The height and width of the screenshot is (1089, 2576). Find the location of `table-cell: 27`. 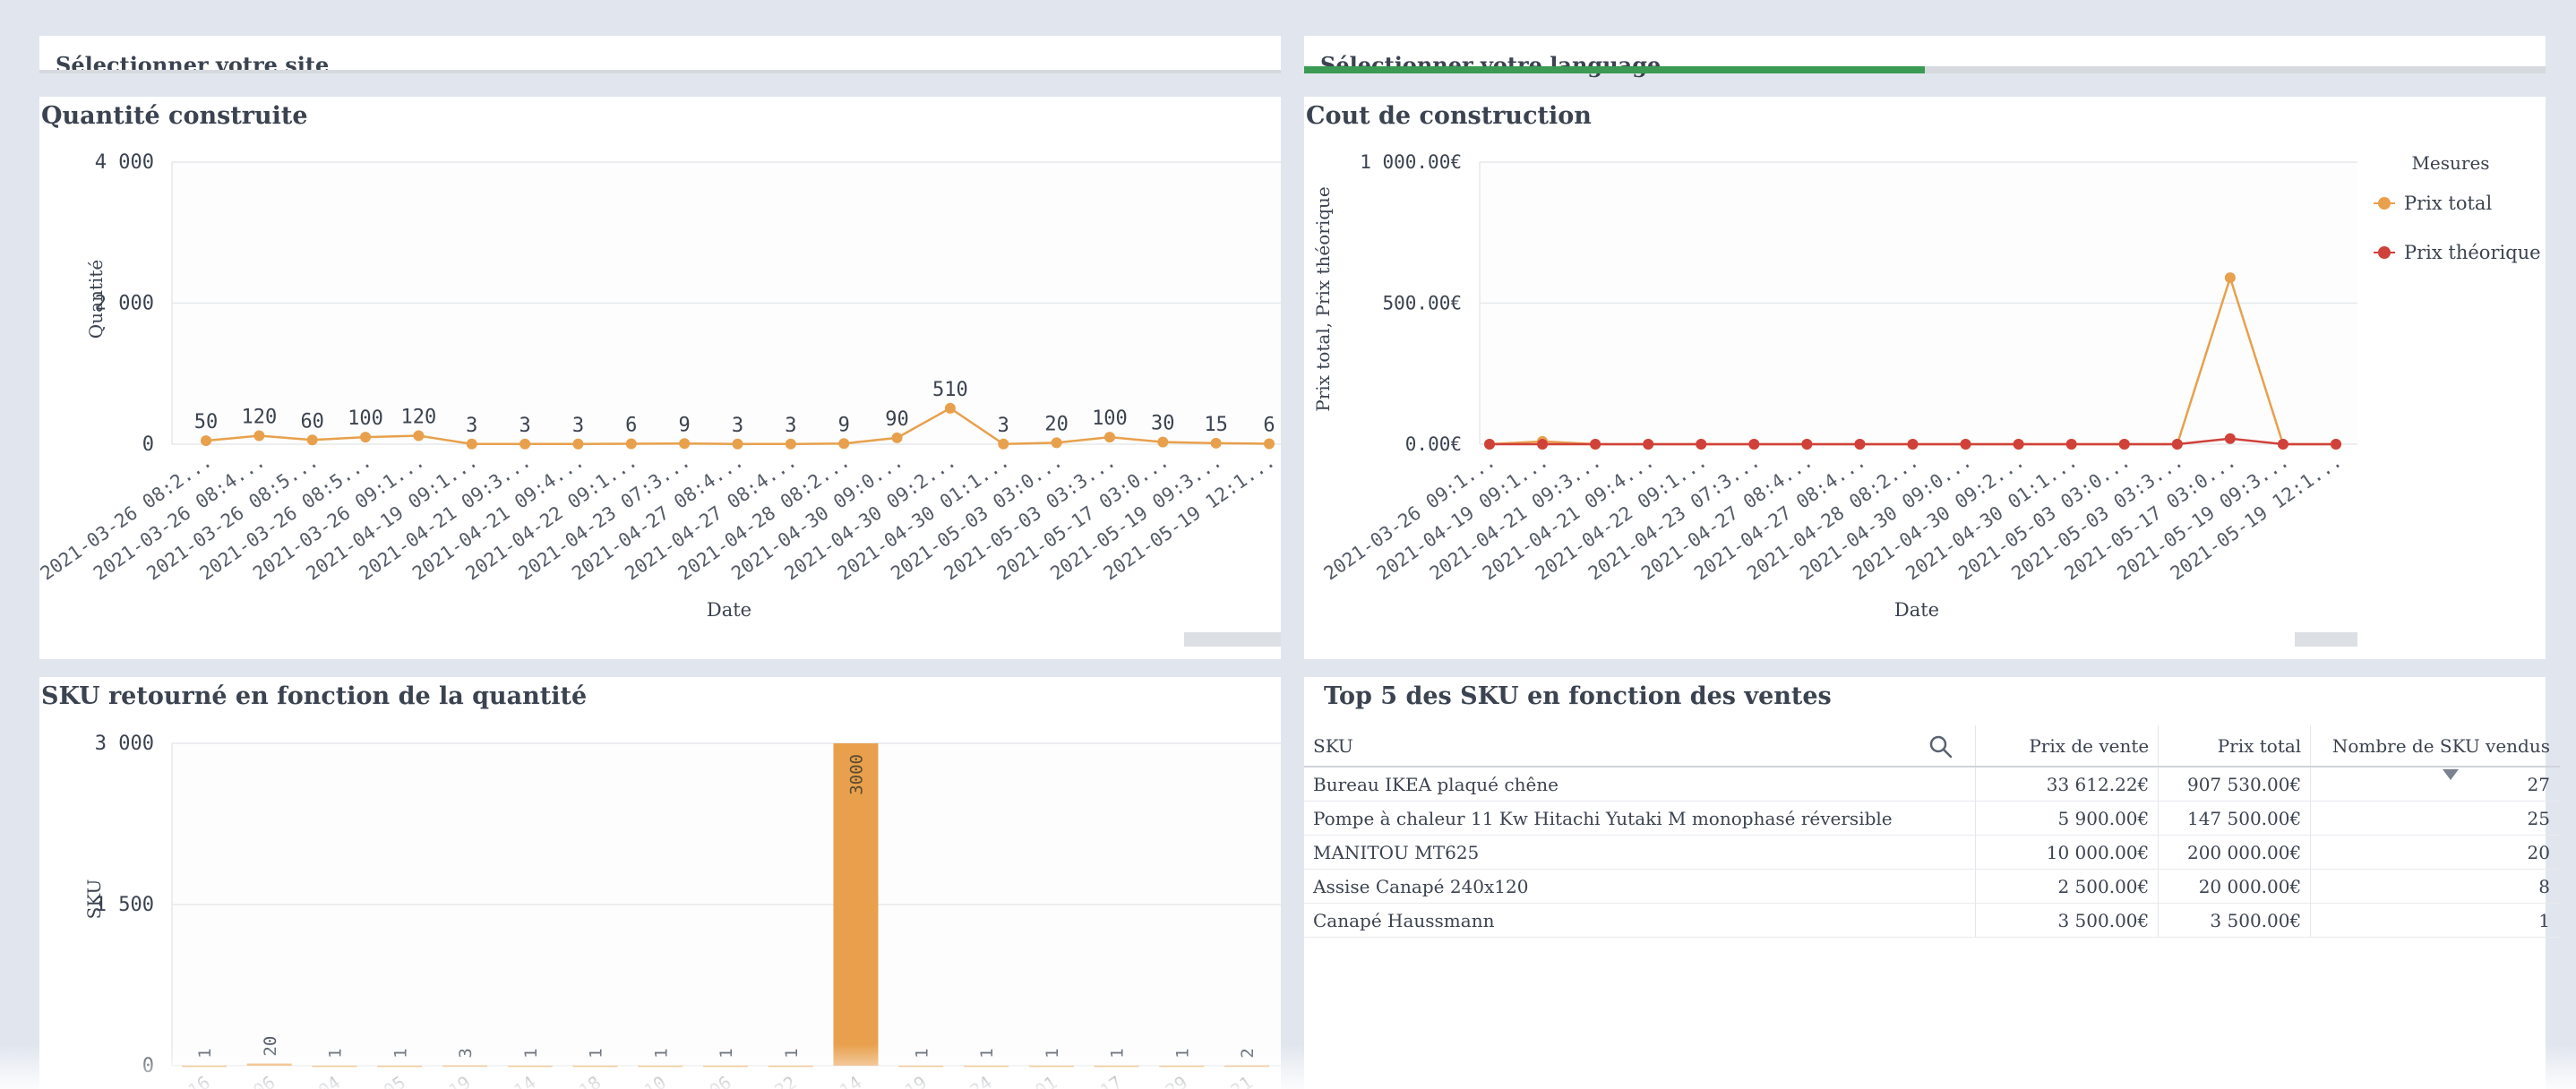

table-cell: 27 is located at coordinates (2435, 785).